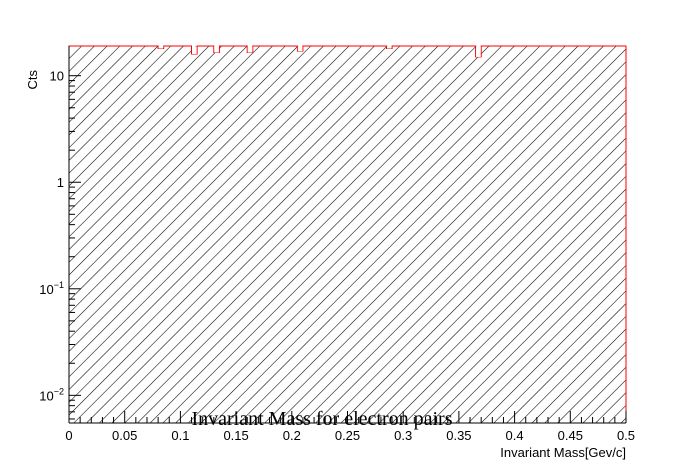  What do you see at coordinates (32, 80) in the screenshot?
I see `y-axis-label: Cts` at bounding box center [32, 80].